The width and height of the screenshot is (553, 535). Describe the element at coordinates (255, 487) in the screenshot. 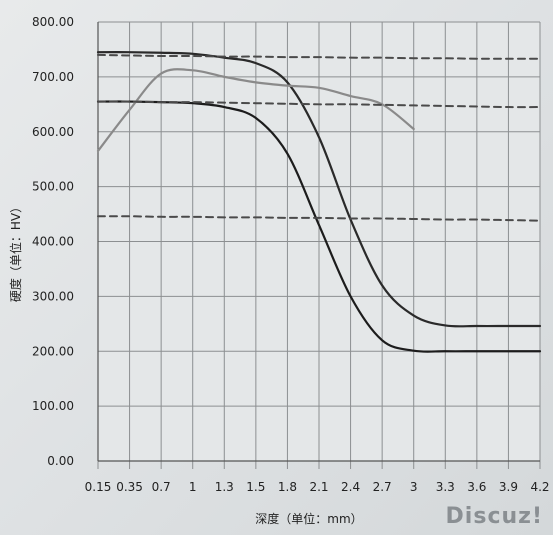

I see `x-tick-label: 1.5` at that location.